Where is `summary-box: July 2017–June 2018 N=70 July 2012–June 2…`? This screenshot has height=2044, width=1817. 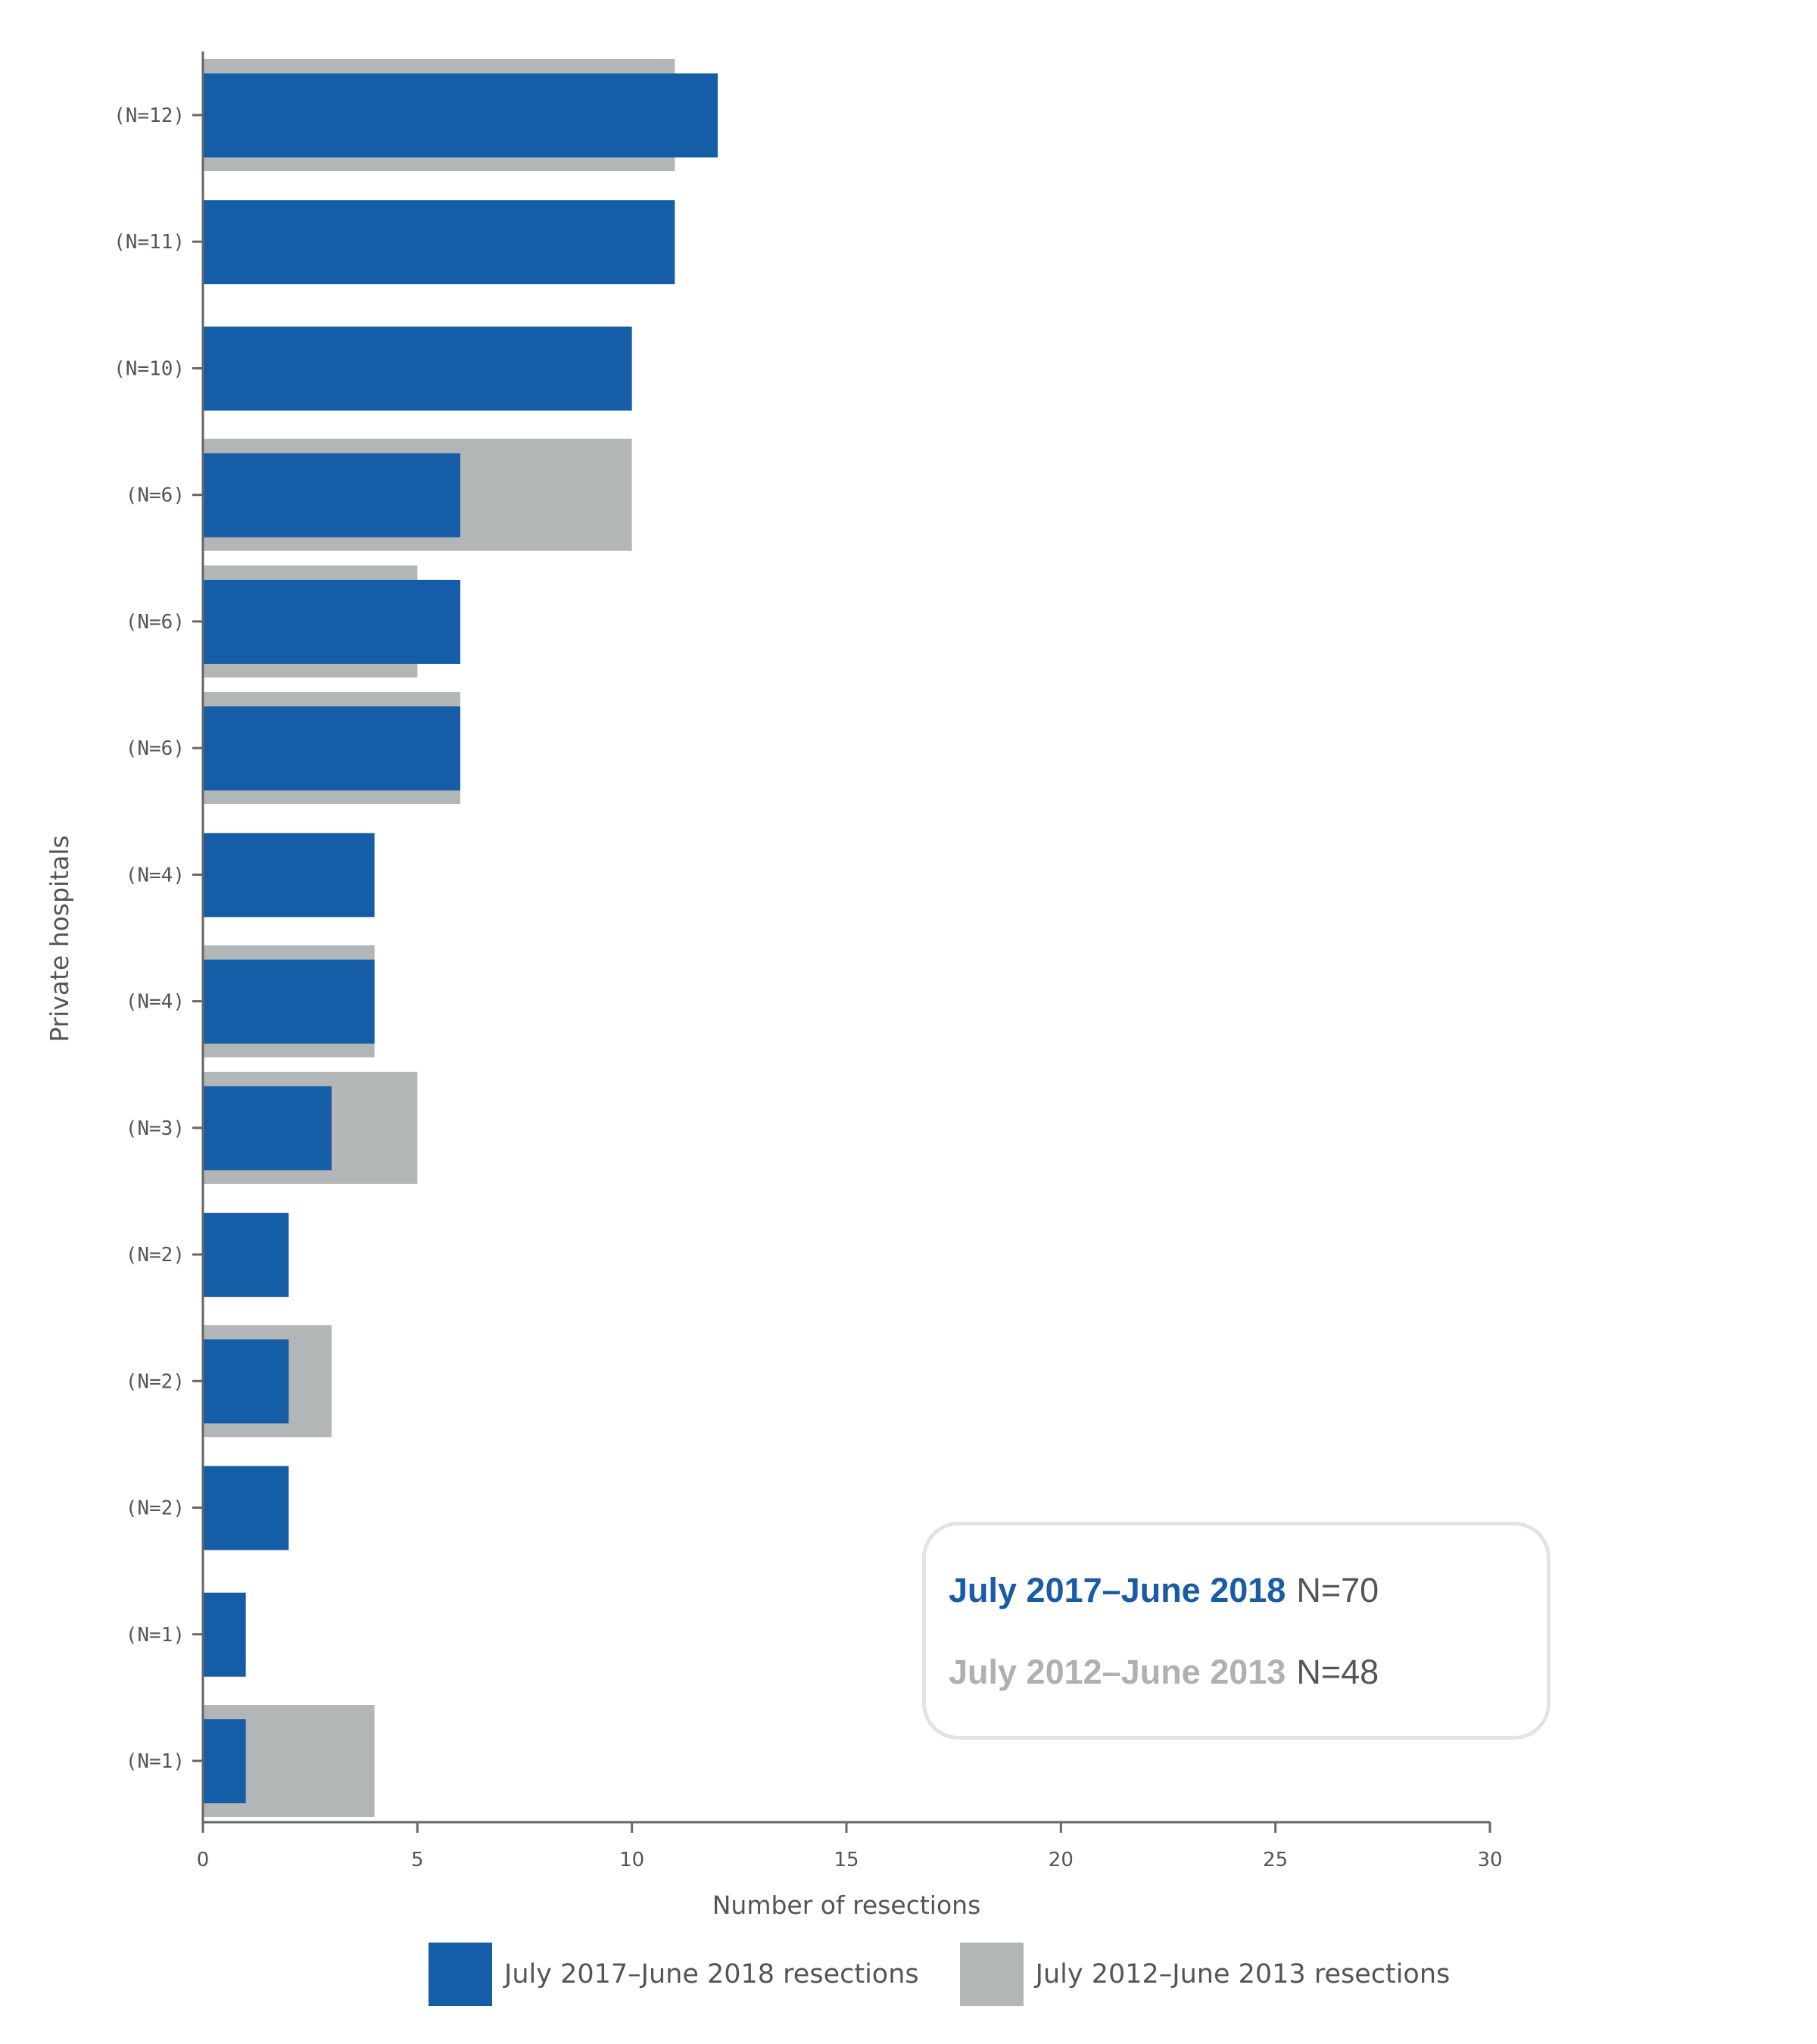
summary-box: July 2017–June 2018 N=70 July 2012–June 2… is located at coordinates (1236, 1631).